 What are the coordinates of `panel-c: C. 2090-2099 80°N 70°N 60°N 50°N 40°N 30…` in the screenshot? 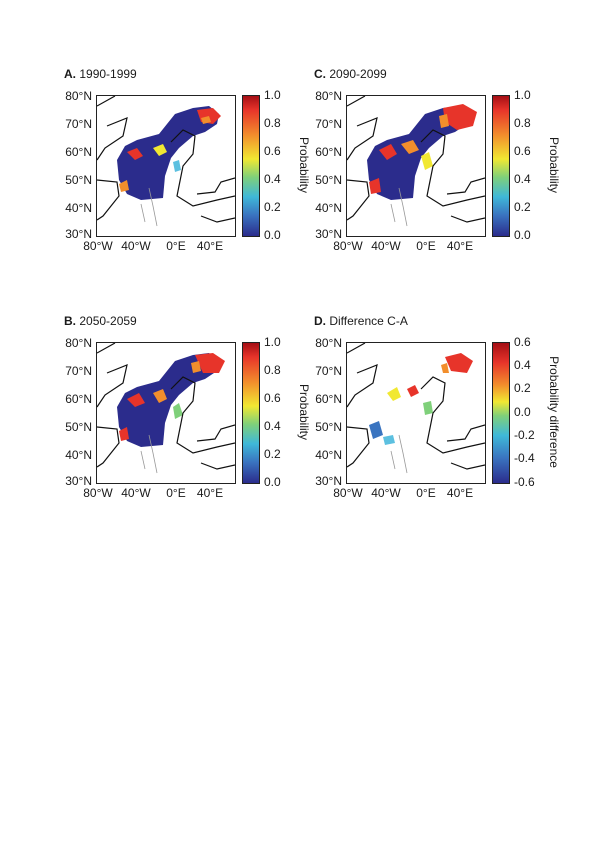 It's located at (439, 172).